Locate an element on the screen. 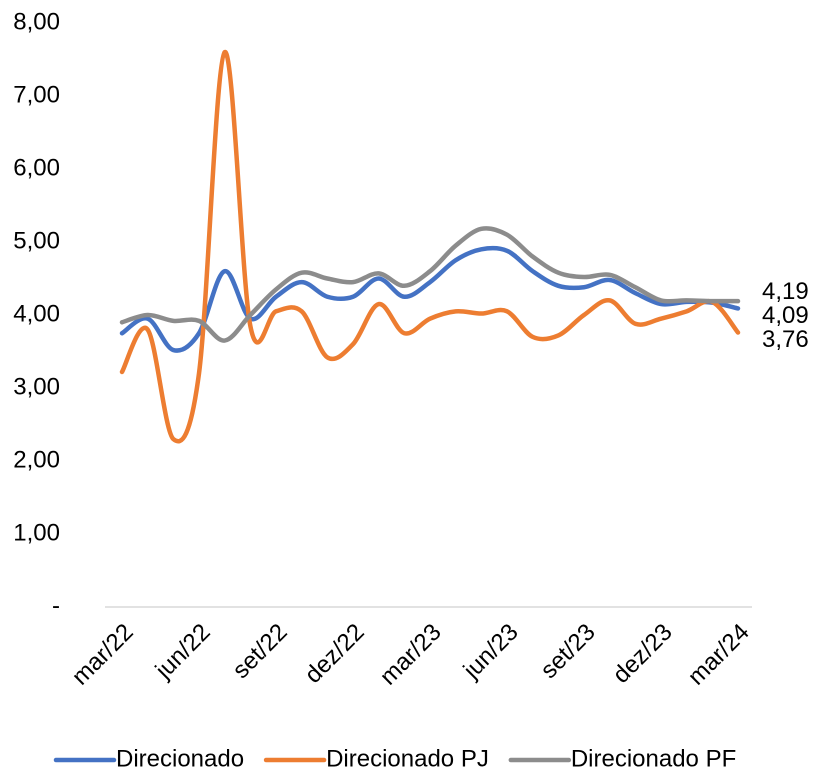 The height and width of the screenshot is (777, 819). legend-item: Direcionado PF is located at coordinates (622, 758).